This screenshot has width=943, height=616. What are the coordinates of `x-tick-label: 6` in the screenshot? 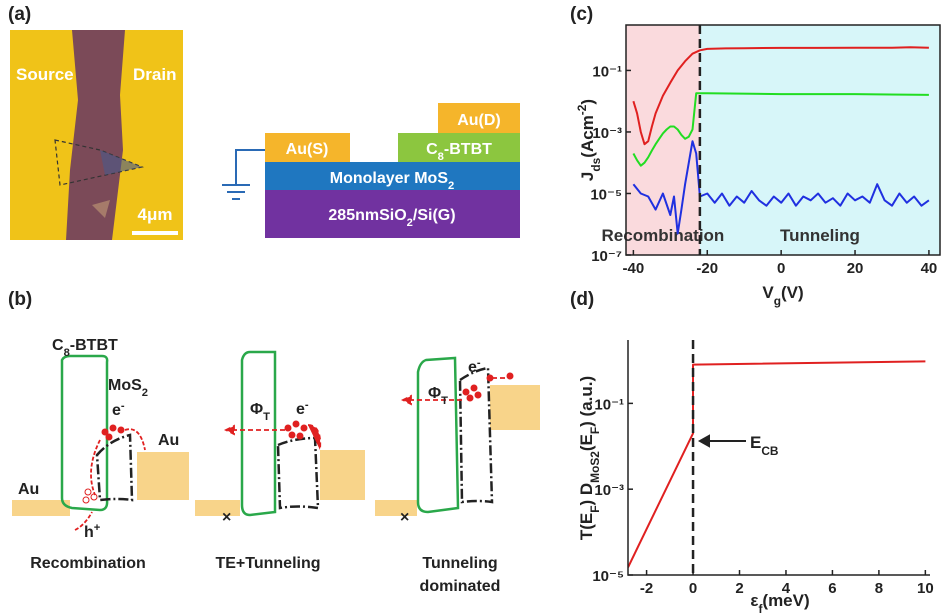 It's located at (832, 588).